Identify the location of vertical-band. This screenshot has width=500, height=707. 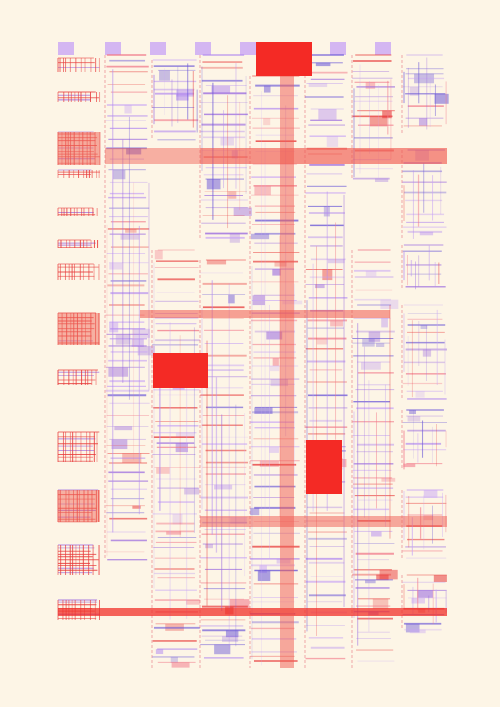
(287, 372).